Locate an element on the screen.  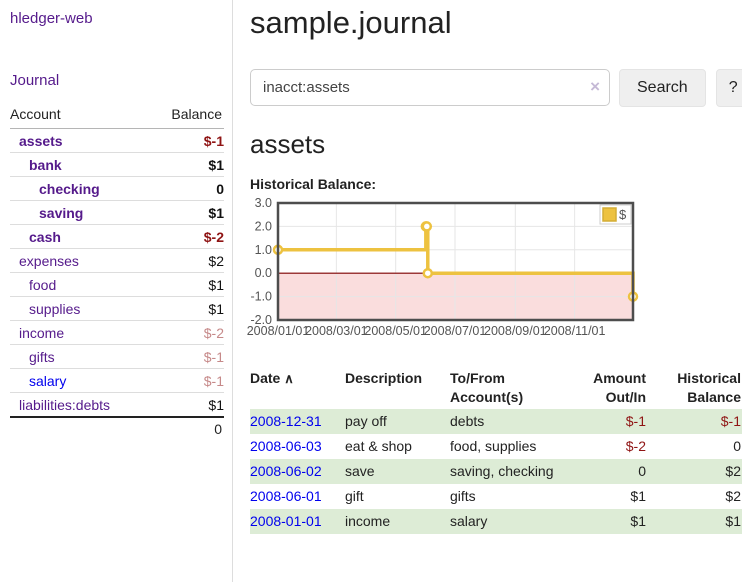
account-link-gifts: gifts is located at coordinates (42, 356).